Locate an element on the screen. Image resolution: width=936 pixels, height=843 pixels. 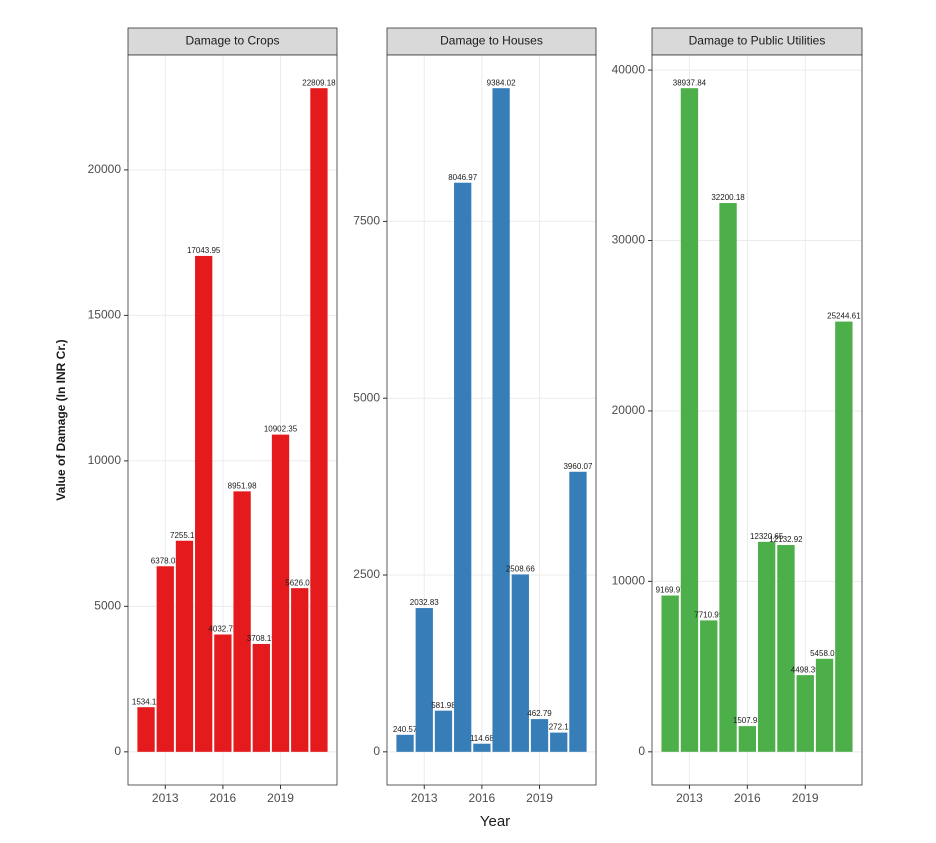
value-label: 2508.66 is located at coordinates (520, 569).